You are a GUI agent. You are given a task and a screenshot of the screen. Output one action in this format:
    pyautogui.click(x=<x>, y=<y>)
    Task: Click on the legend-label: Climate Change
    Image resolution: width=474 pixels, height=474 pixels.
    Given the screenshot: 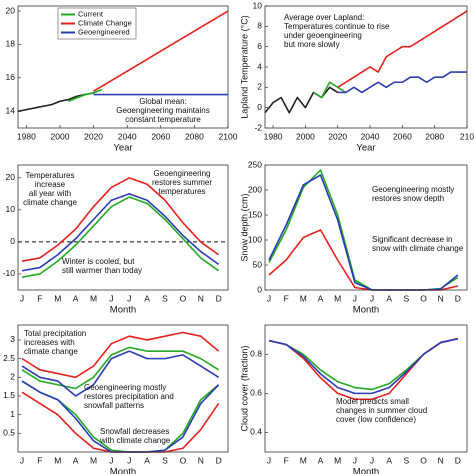 What is the action you would take?
    pyautogui.click(x=105, y=22)
    